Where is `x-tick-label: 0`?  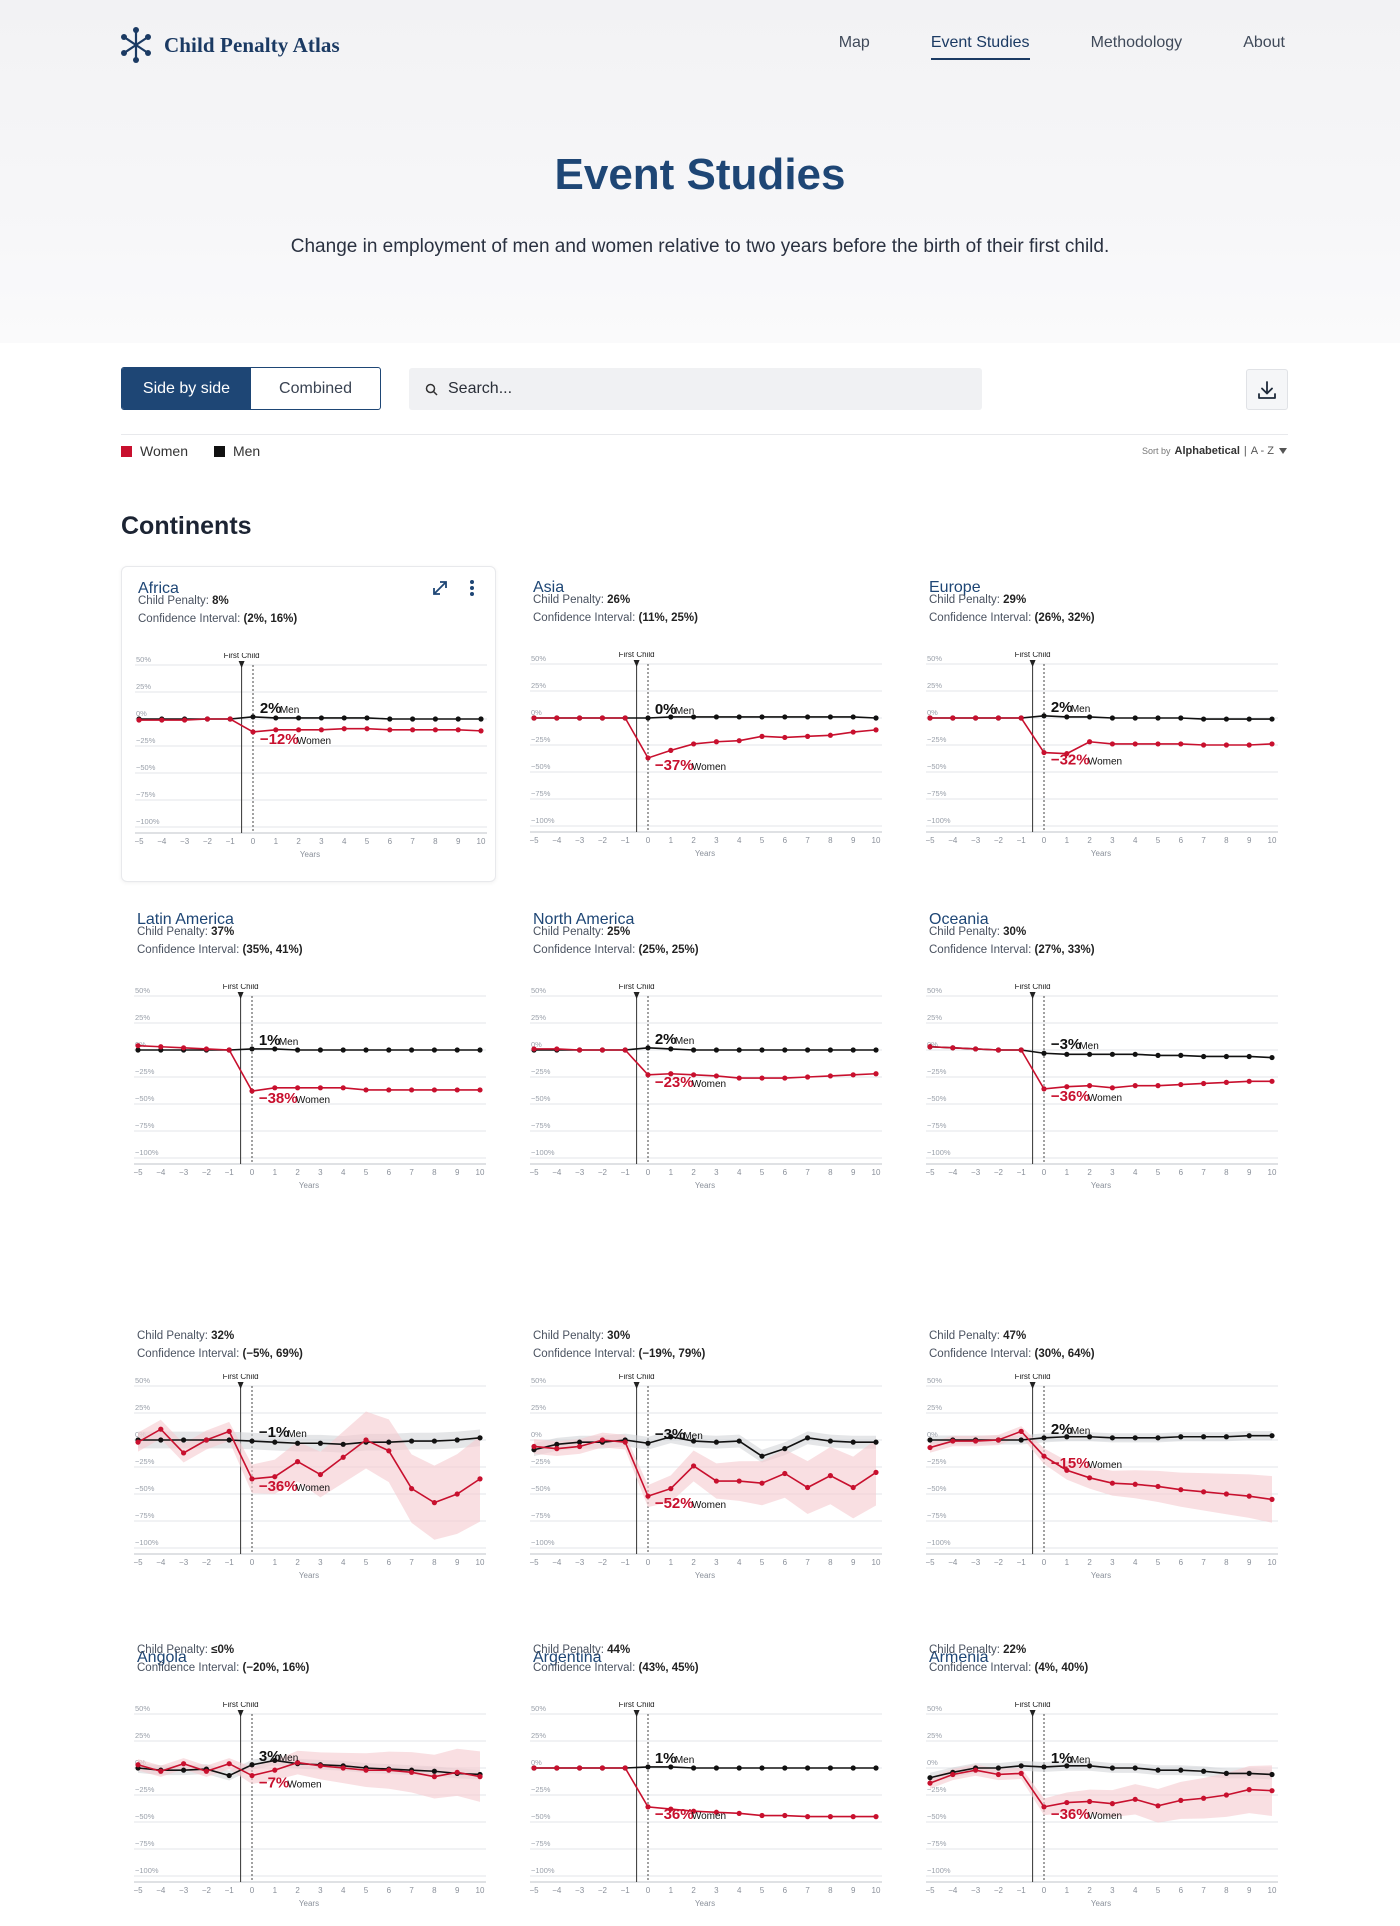
x-tick-label: 0 is located at coordinates (253, 841).